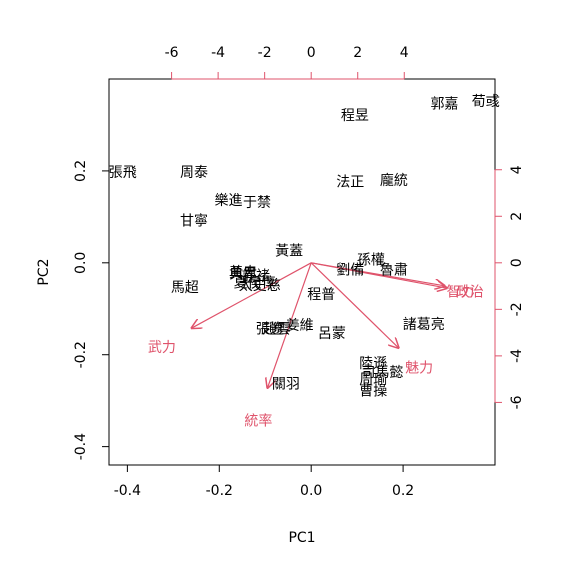 Image resolution: width=565 pixels, height=564 pixels. I want to click on y-axis-right: -6 -4 -2 0 2 4, so click(509, 287).